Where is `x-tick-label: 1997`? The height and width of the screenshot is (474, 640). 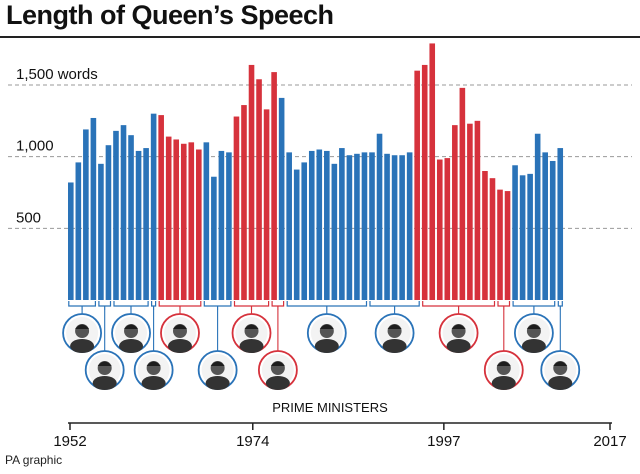 x-tick-label: 1997 is located at coordinates (443, 441).